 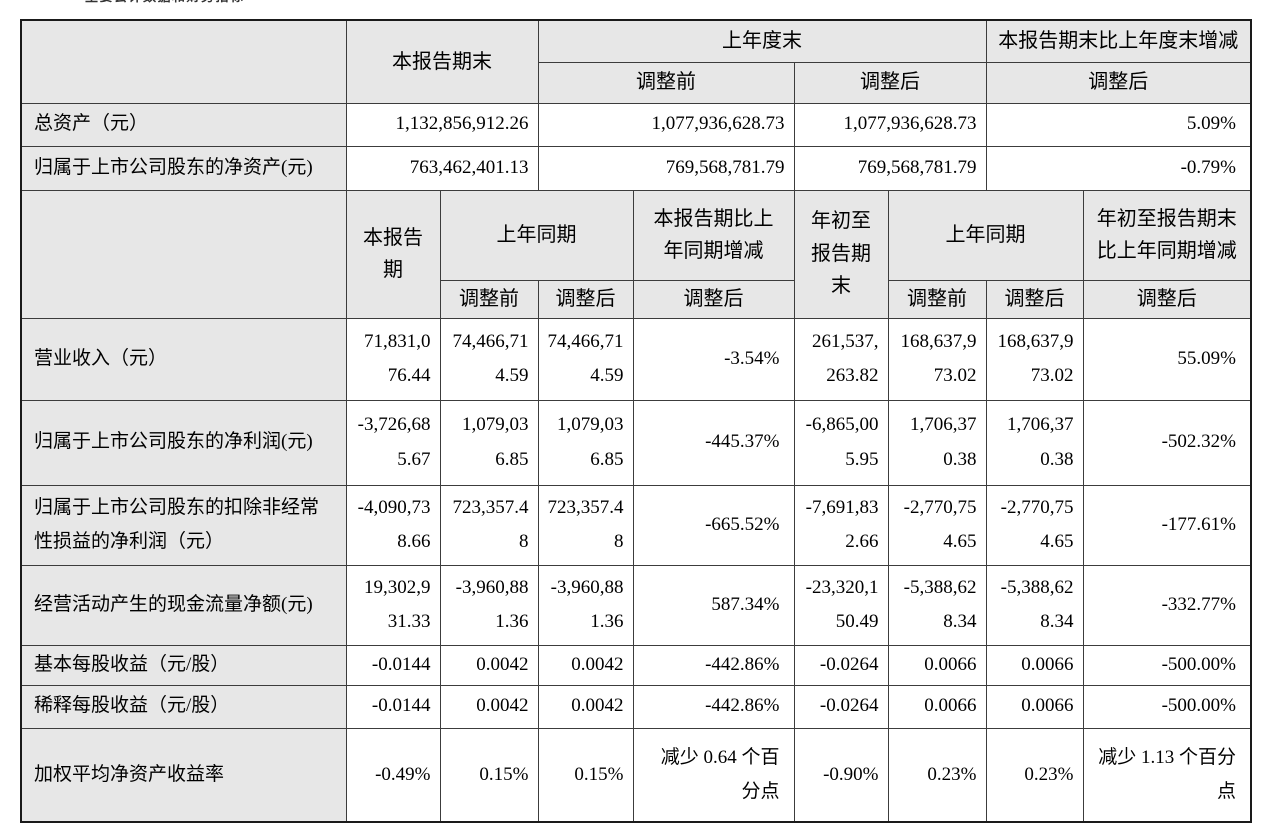 What do you see at coordinates (183, 168) in the screenshot?
I see `row-label: 归属于上市公司股东的净资产(元)` at bounding box center [183, 168].